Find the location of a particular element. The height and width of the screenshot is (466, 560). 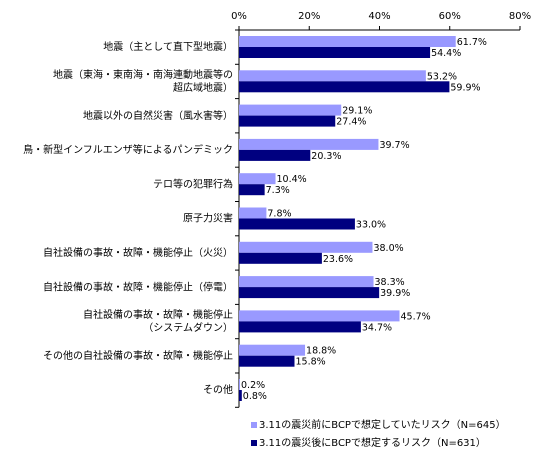

category-label: 超広域地震） is located at coordinates (203, 87).